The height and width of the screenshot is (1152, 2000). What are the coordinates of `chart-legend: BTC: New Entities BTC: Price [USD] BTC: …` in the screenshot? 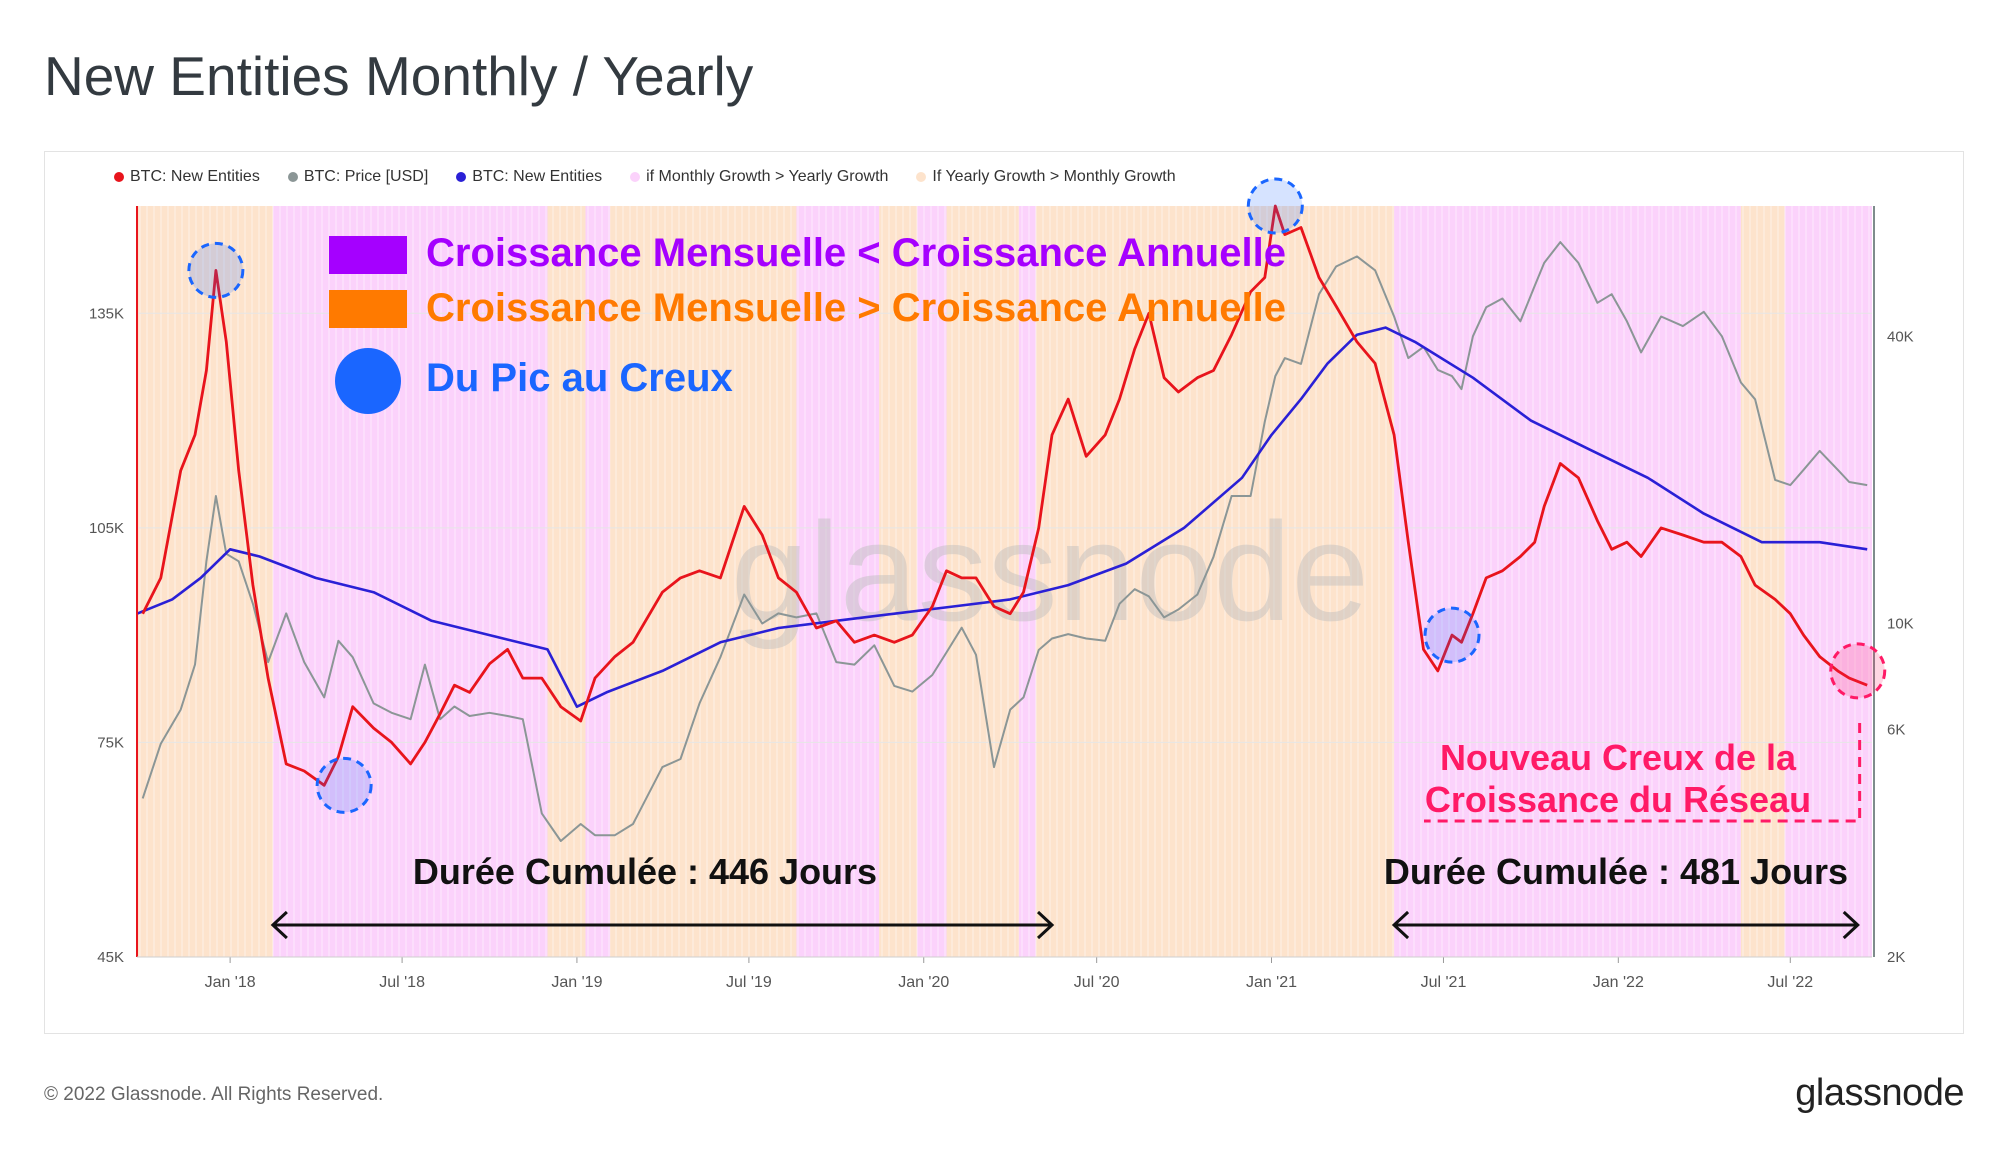 It's located at (645, 177).